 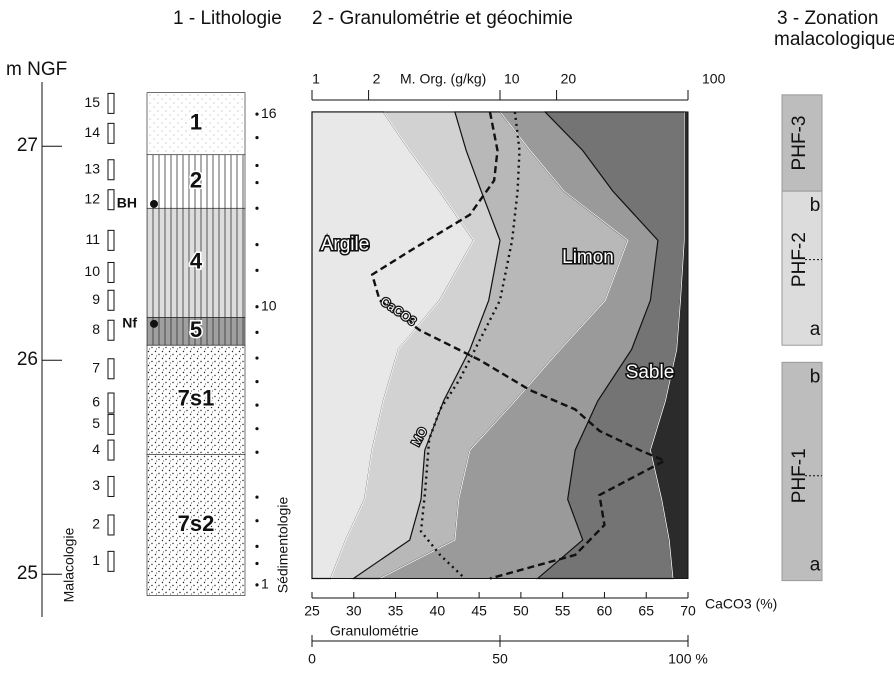 I want to click on malacology-label: 14, so click(x=92, y=132).